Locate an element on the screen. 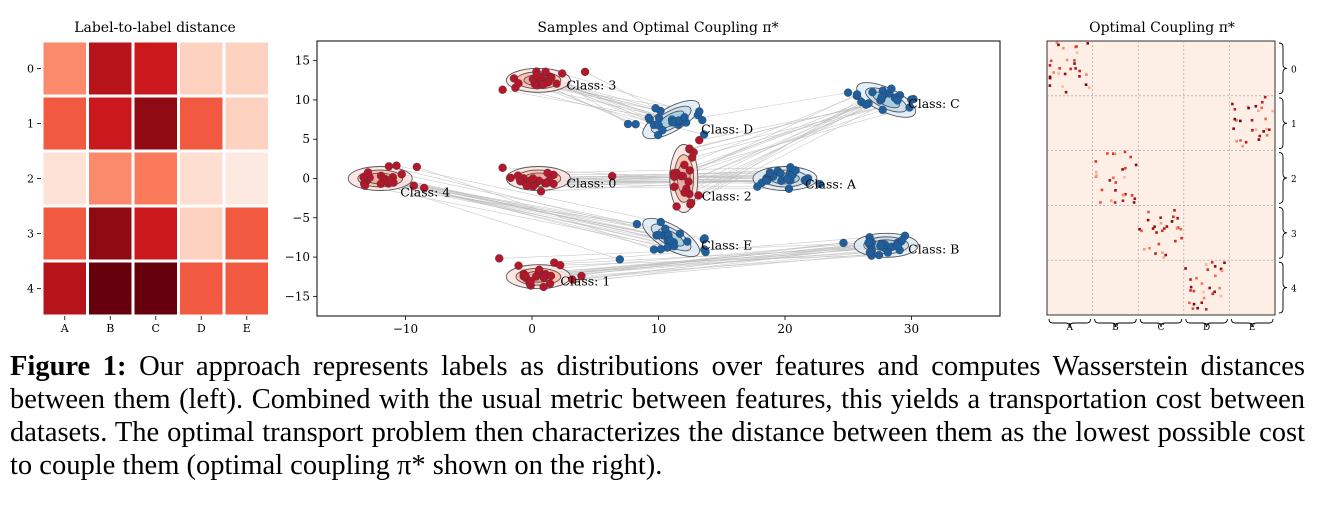  heatmap-panel: Label-to-label distance 0 1 2 3 4 A B C D E is located at coordinates (147, 177).